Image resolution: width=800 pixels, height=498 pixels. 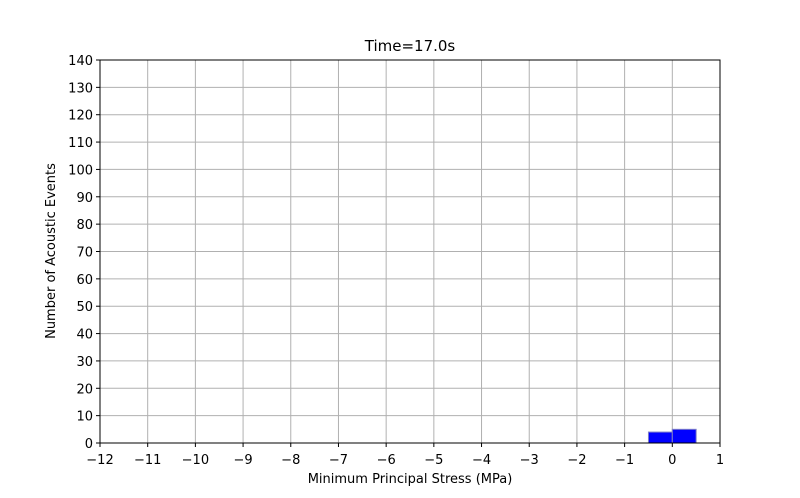 I want to click on y-tick-label: 0, so click(x=89, y=444).